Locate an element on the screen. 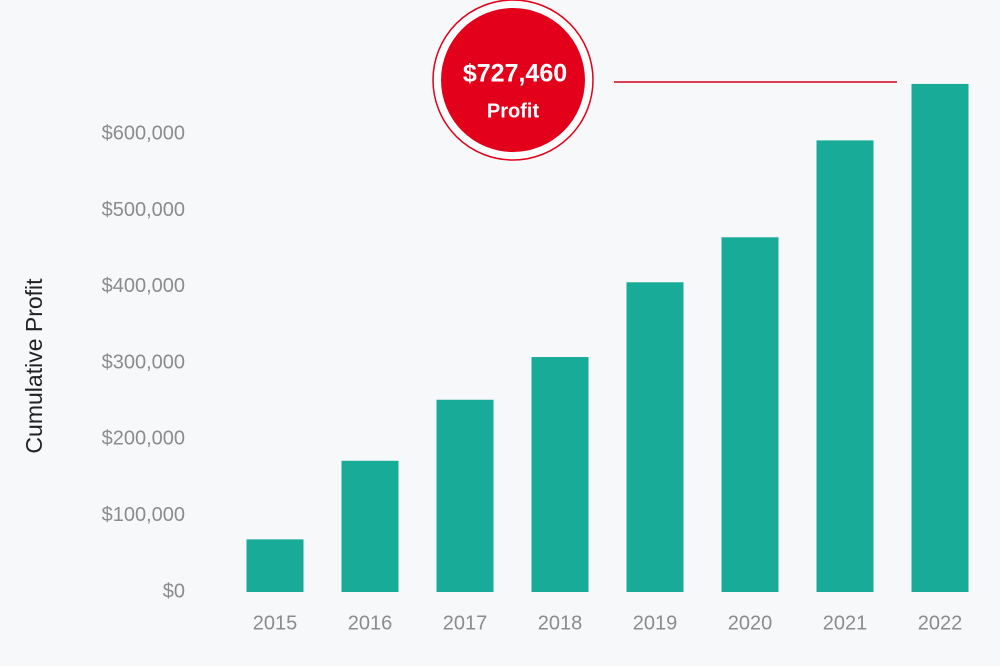 Image resolution: width=1000 pixels, height=666 pixels. x-tick-label: 2021 is located at coordinates (845, 623).